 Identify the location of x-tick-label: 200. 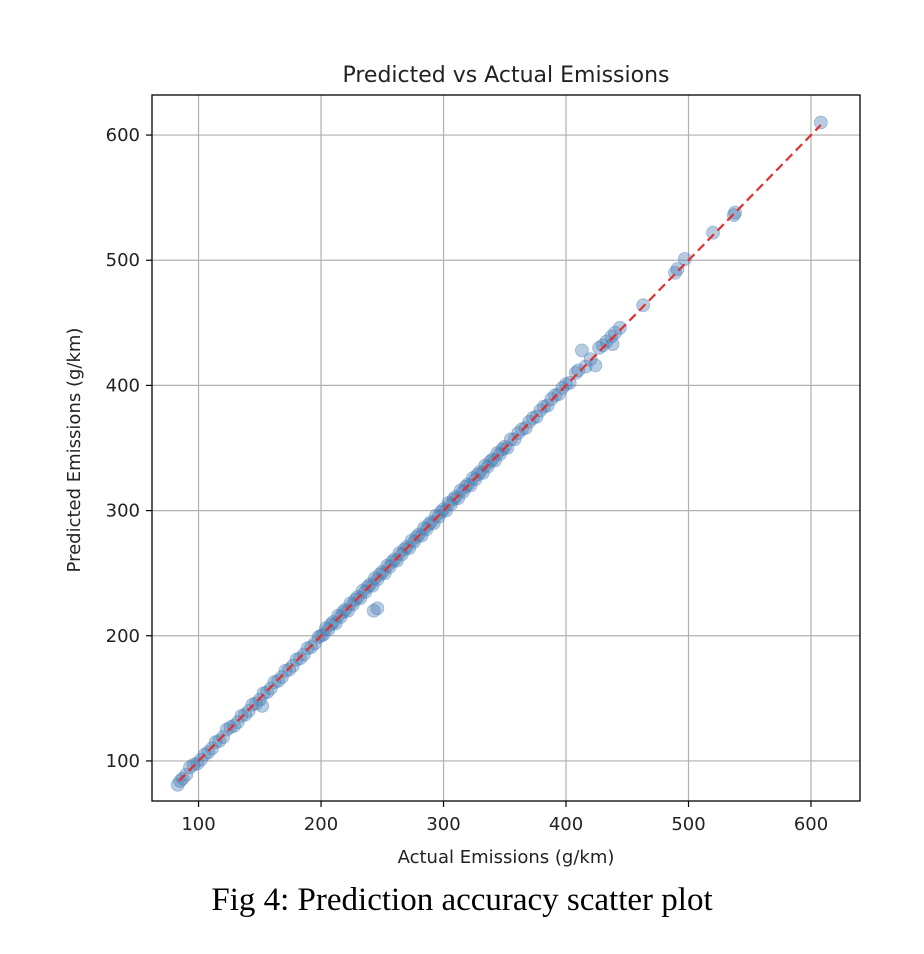
(321, 824).